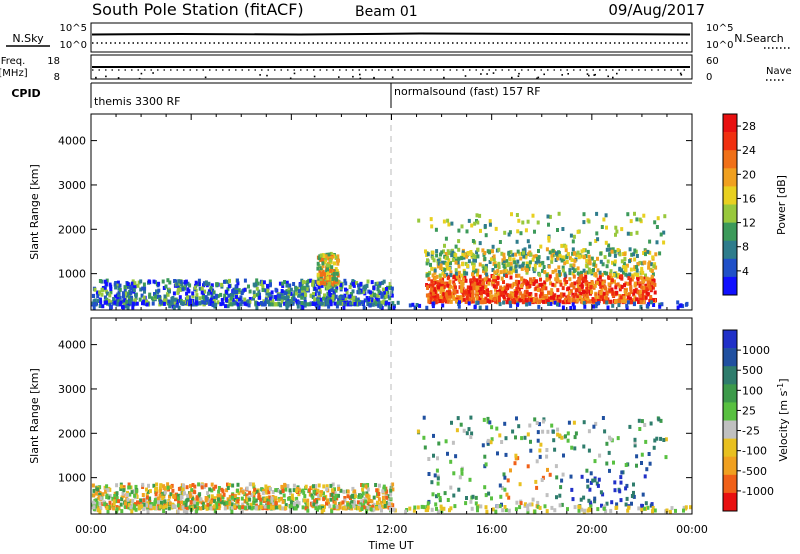 Image resolution: width=800 pixels, height=554 pixels. Describe the element at coordinates (749, 410) in the screenshot. I see `colorbar-tick-label: 25` at that location.